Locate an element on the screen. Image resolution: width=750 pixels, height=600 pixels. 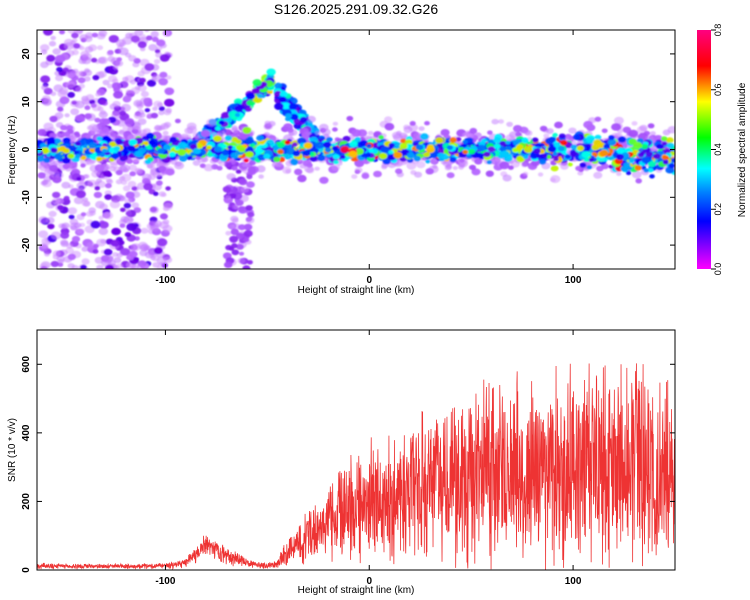
snr-xtick-label: -100 is located at coordinates (165, 581).